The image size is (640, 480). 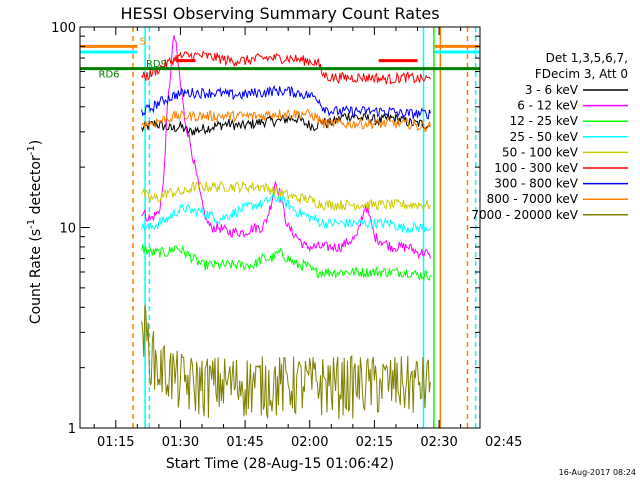 What do you see at coordinates (180, 442) in the screenshot?
I see `x-tick-label: 01:30` at bounding box center [180, 442].